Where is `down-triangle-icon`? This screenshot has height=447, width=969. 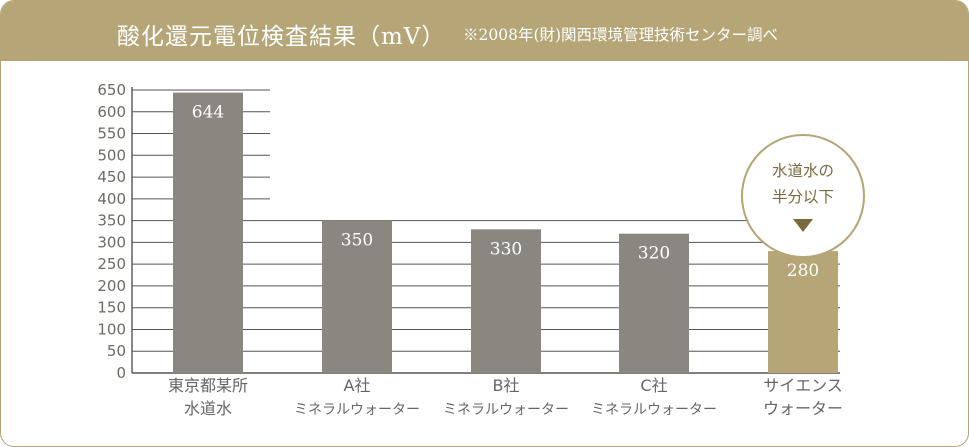
down-triangle-icon is located at coordinates (803, 225).